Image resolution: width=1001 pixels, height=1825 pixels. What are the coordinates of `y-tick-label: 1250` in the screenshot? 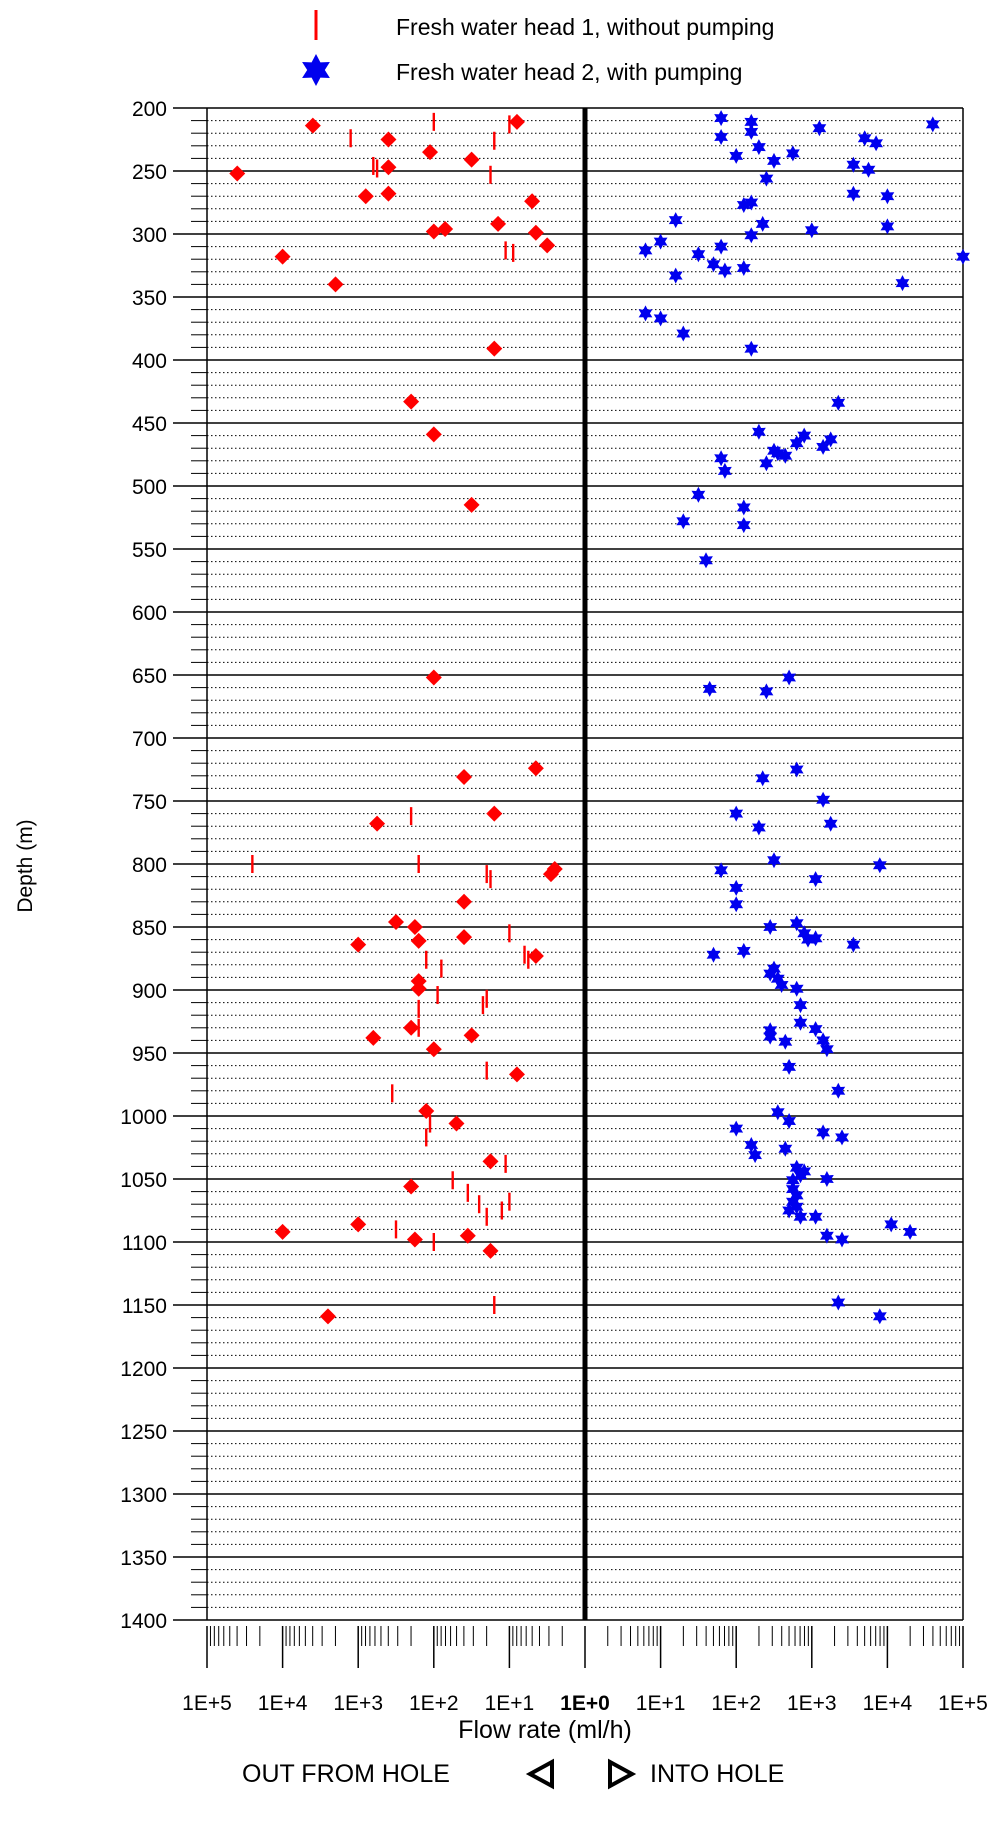 It's located at (143, 1432).